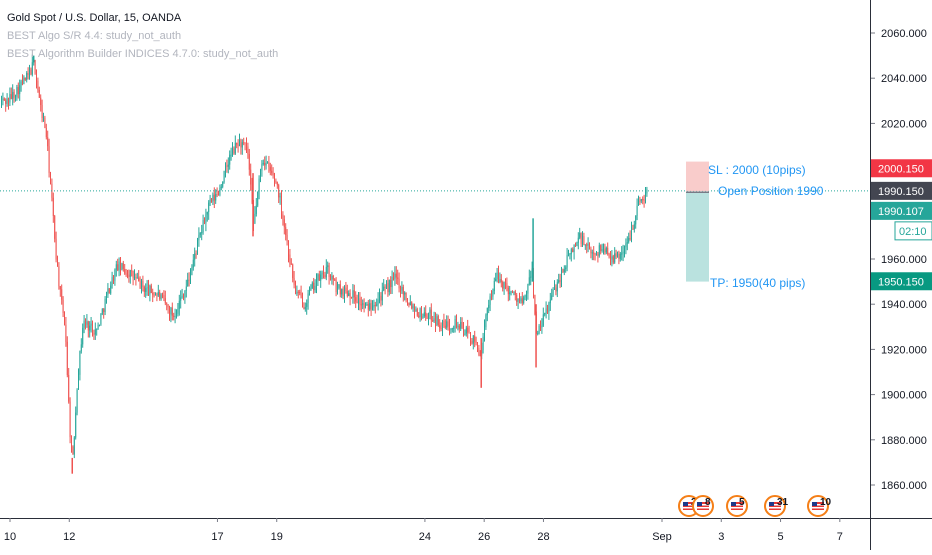  What do you see at coordinates (737, 506) in the screenshot?
I see `event-badge: 5` at bounding box center [737, 506].